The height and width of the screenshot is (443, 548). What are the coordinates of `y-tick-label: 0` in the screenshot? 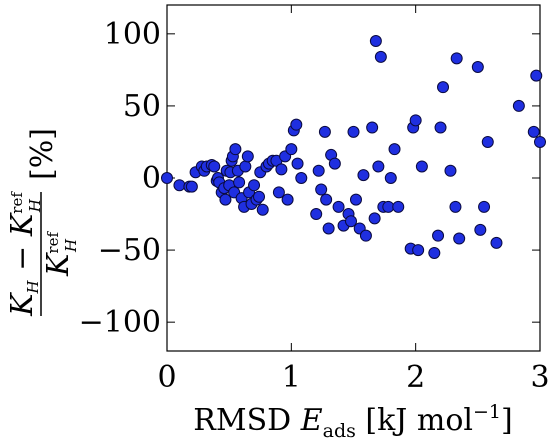 It's located at (151, 178).